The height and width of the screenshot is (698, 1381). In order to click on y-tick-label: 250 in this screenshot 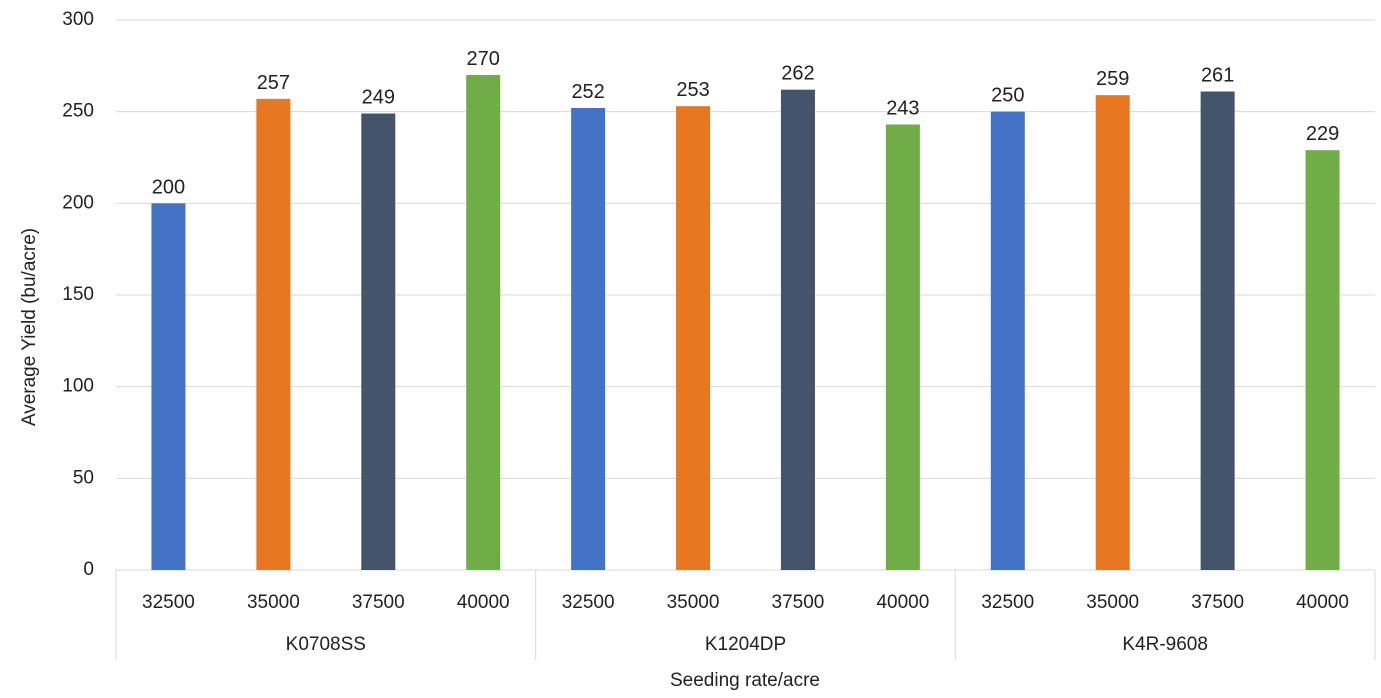, I will do `click(78, 111)`.